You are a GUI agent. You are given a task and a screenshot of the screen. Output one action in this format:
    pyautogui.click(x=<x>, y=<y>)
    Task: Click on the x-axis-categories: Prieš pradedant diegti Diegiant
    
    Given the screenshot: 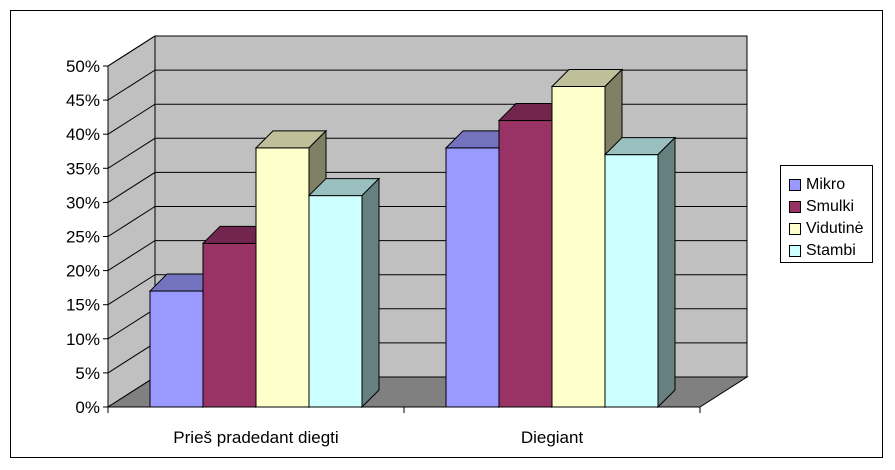 What is the action you would take?
    pyautogui.click(x=404, y=426)
    